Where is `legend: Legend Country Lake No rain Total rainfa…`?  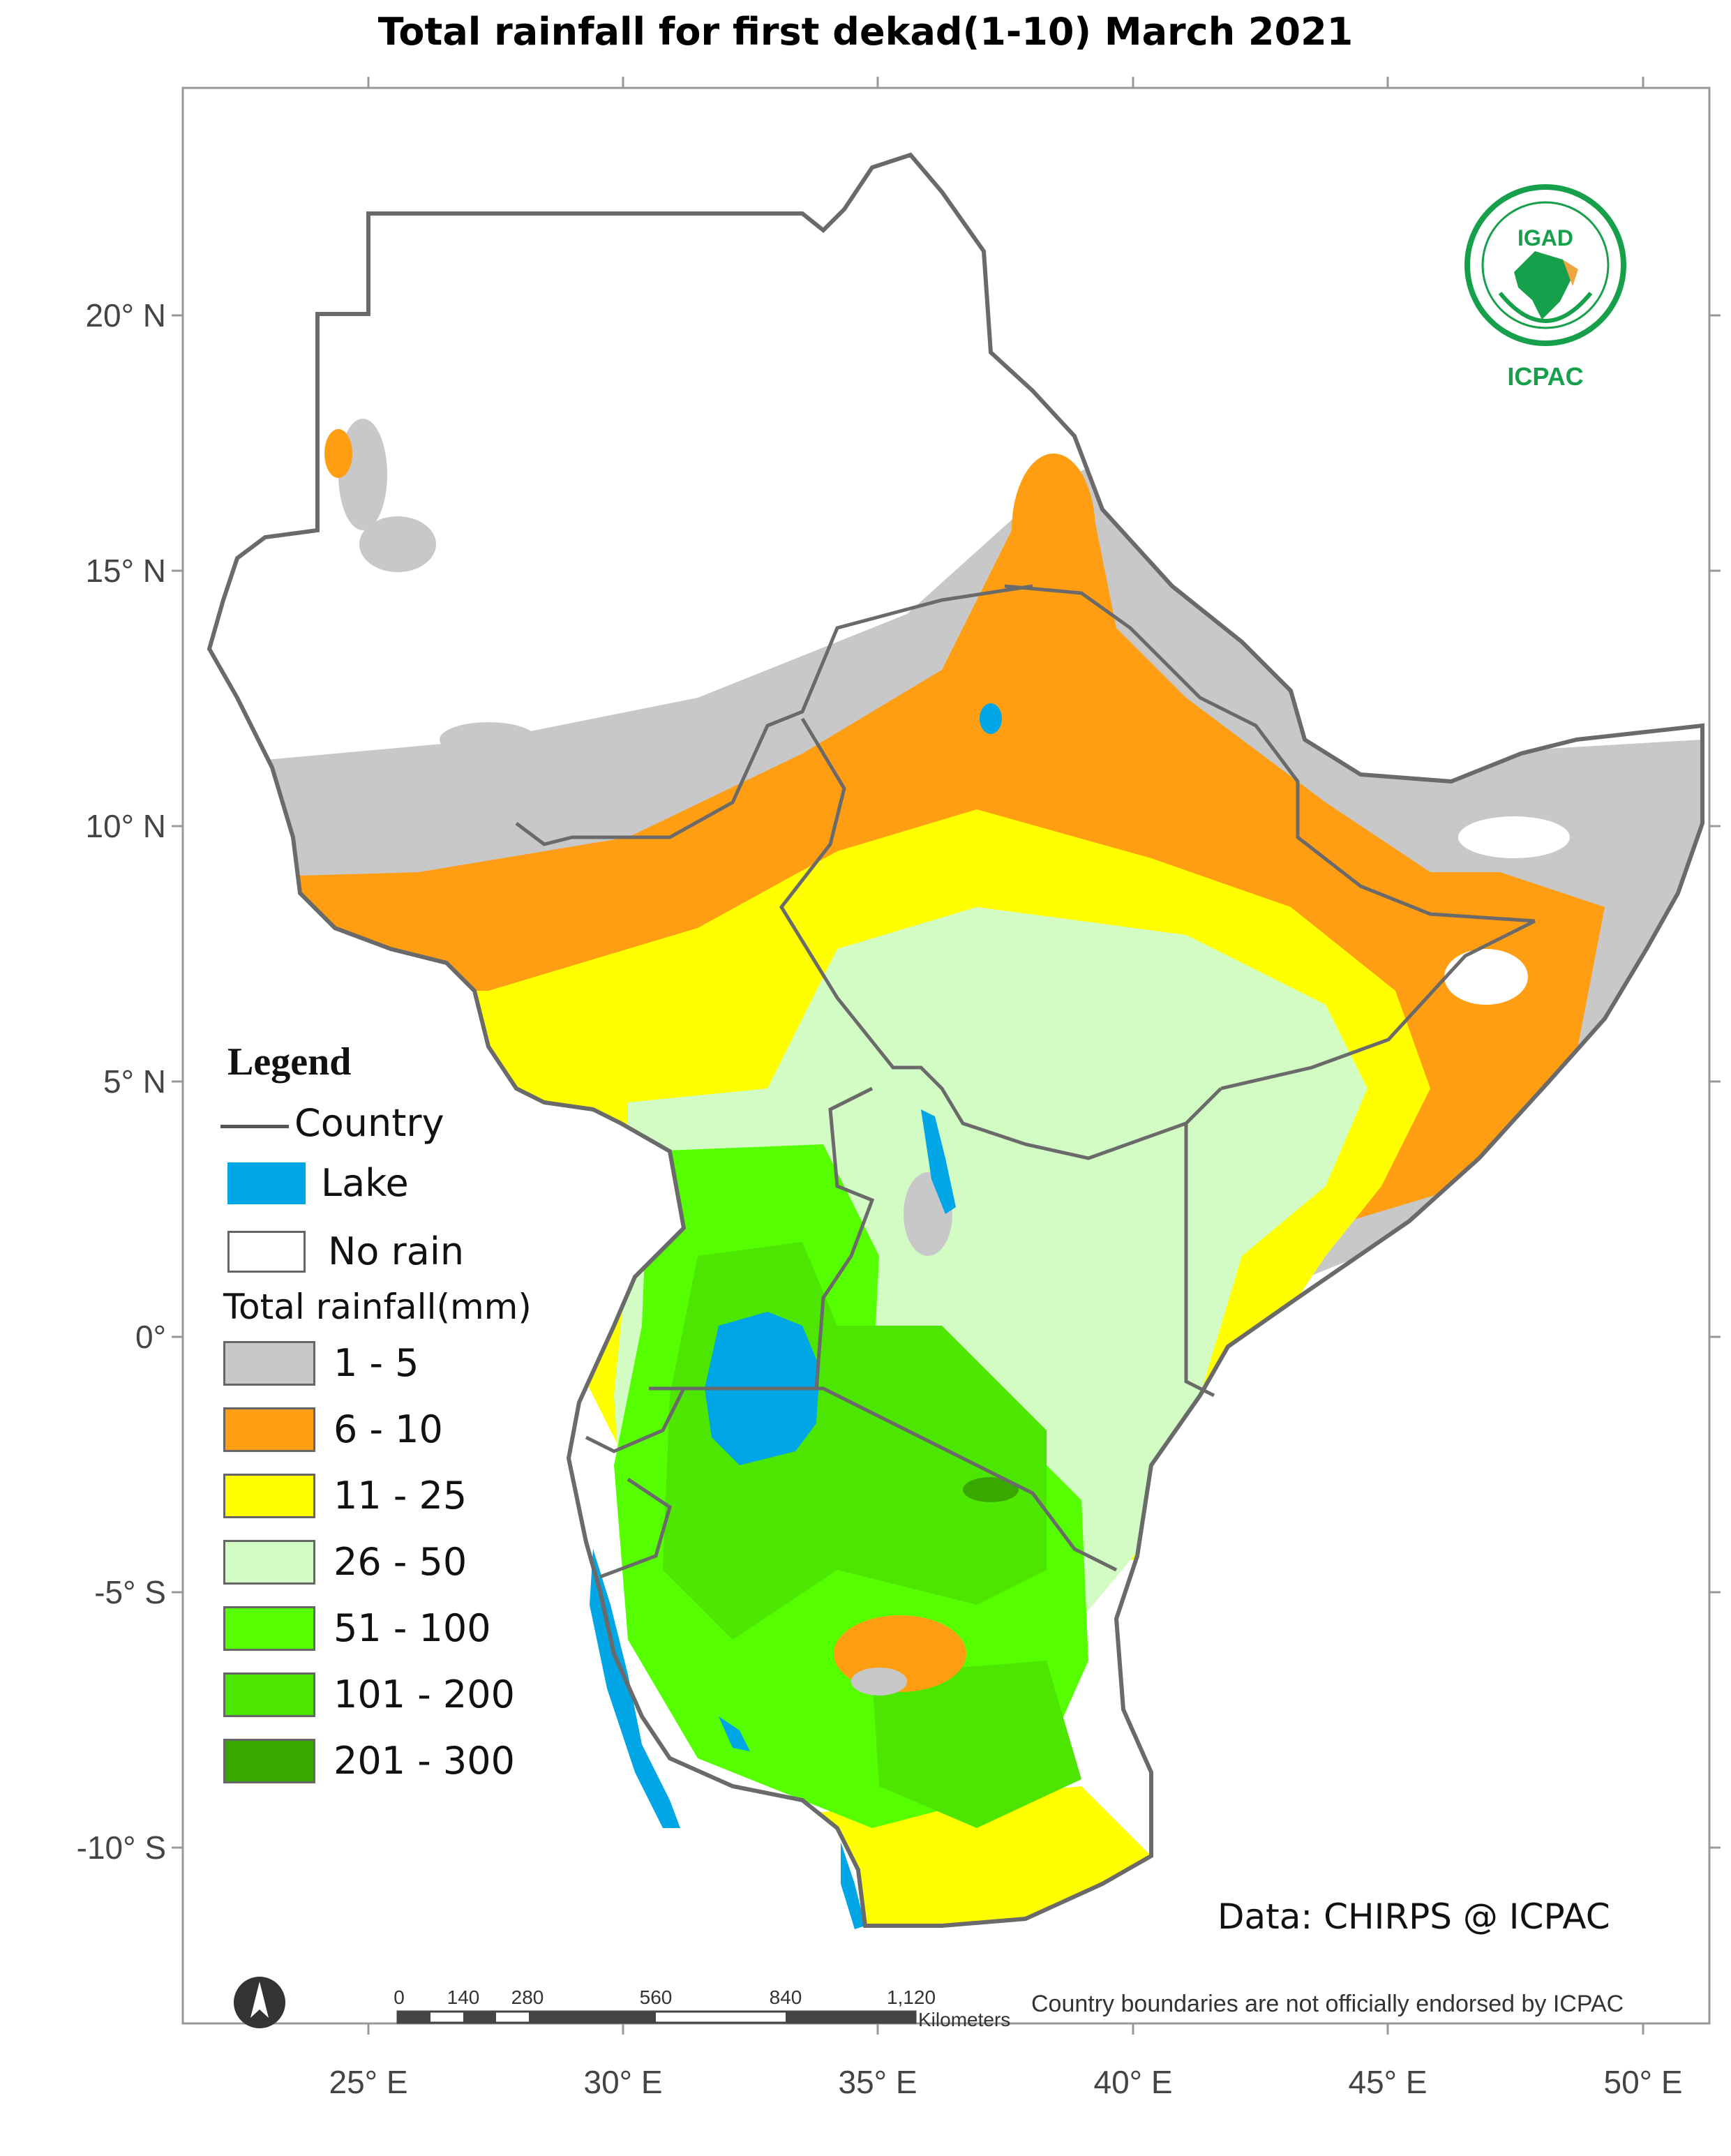
legend: Legend Country Lake No rain Total rainfa… is located at coordinates (411, 1420).